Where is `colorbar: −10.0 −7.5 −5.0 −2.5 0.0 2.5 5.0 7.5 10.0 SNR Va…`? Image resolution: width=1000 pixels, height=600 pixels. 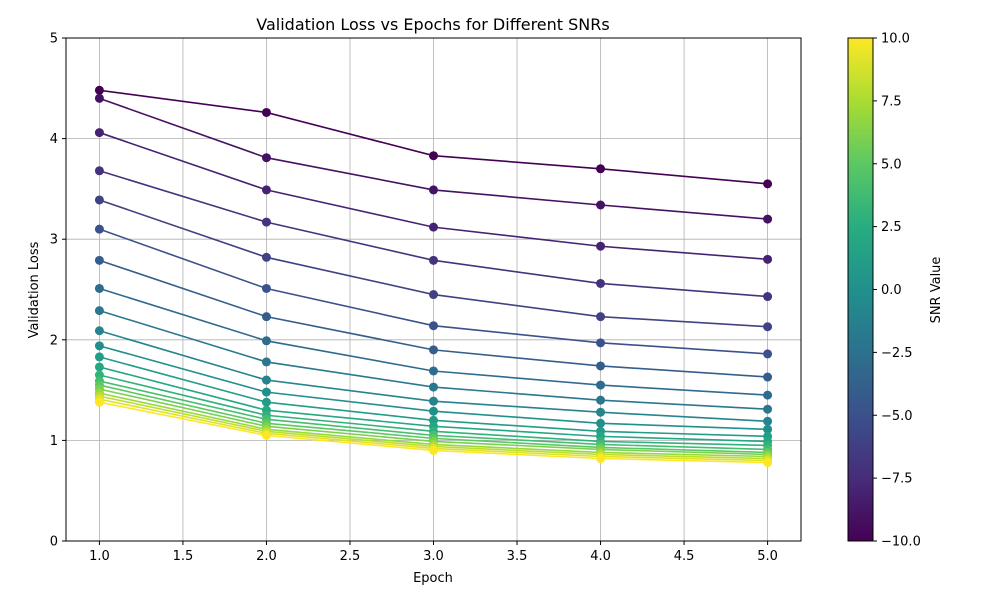
colorbar: −10.0 −7.5 −5.0 −2.5 0.0 2.5 5.0 7.5 10.0 SNR Va… is located at coordinates (895, 291).